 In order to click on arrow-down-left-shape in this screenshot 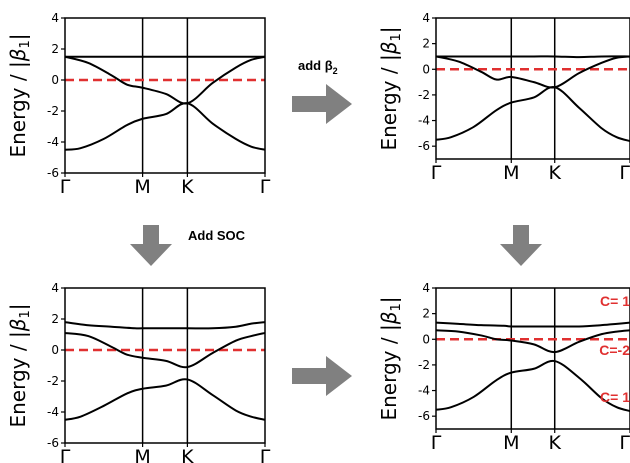, I will do `click(151, 245)`.